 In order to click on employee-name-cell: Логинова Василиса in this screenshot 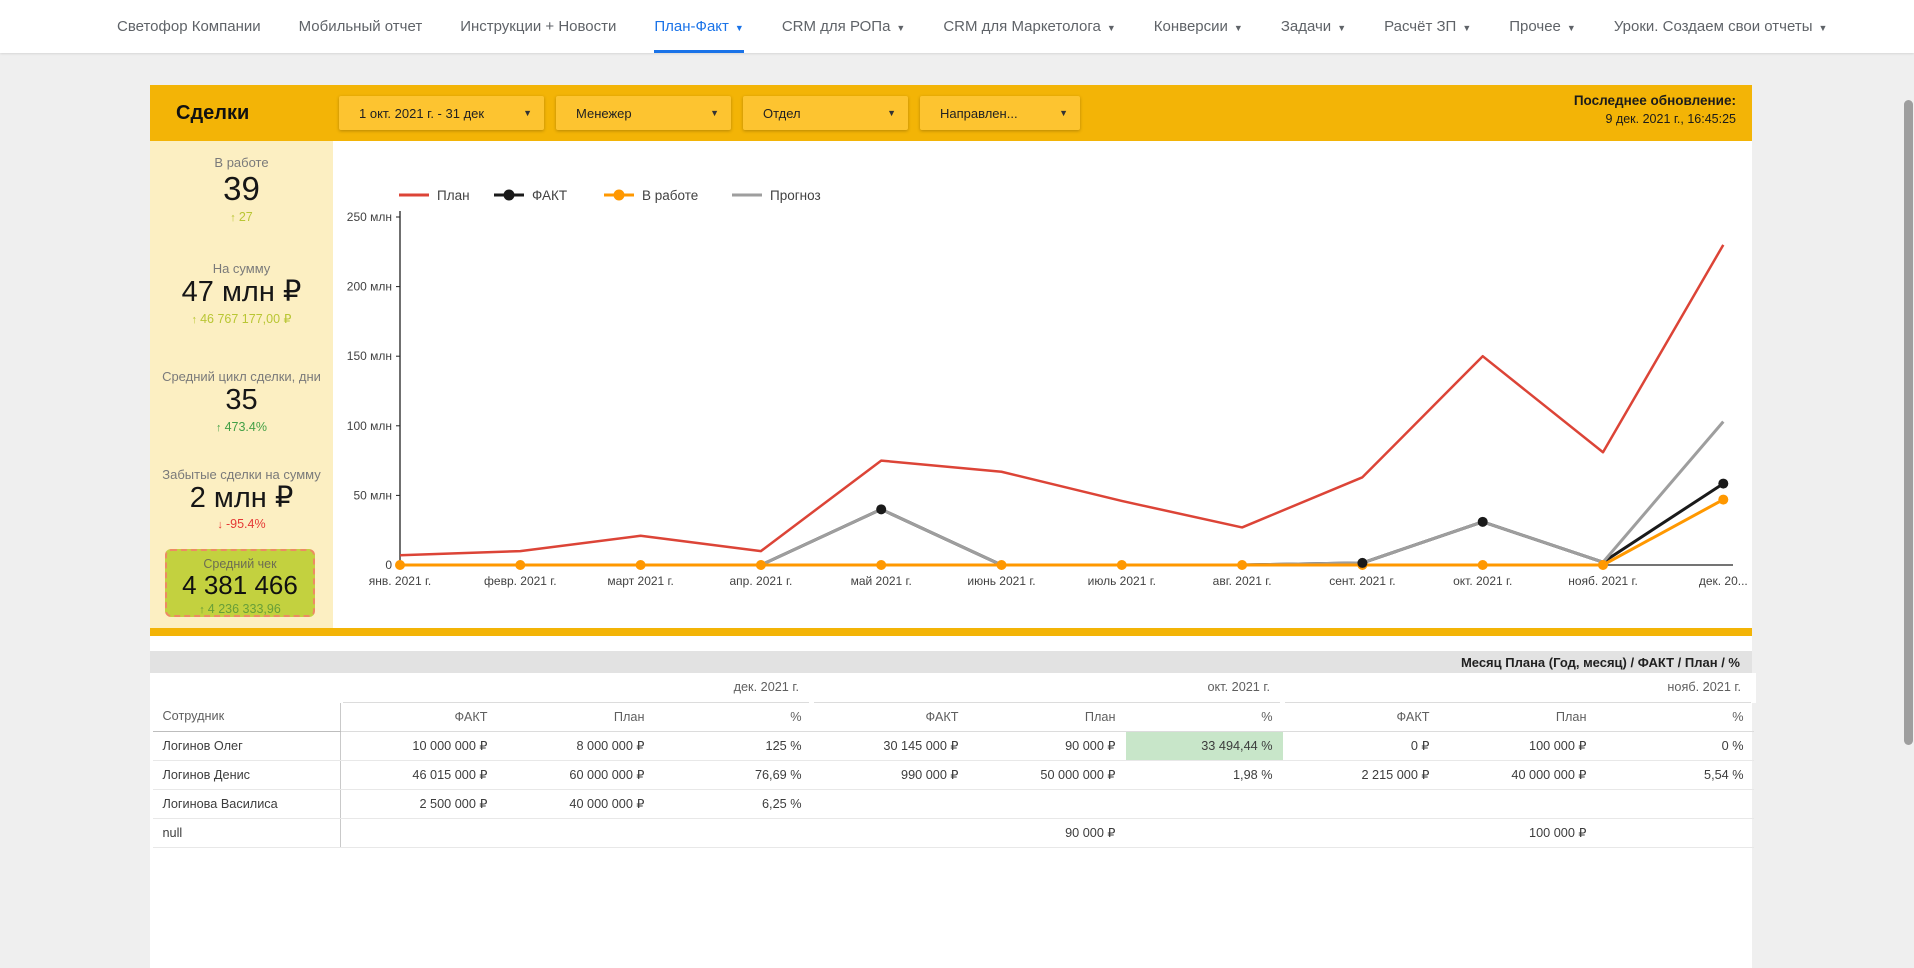, I will do `click(246, 804)`.